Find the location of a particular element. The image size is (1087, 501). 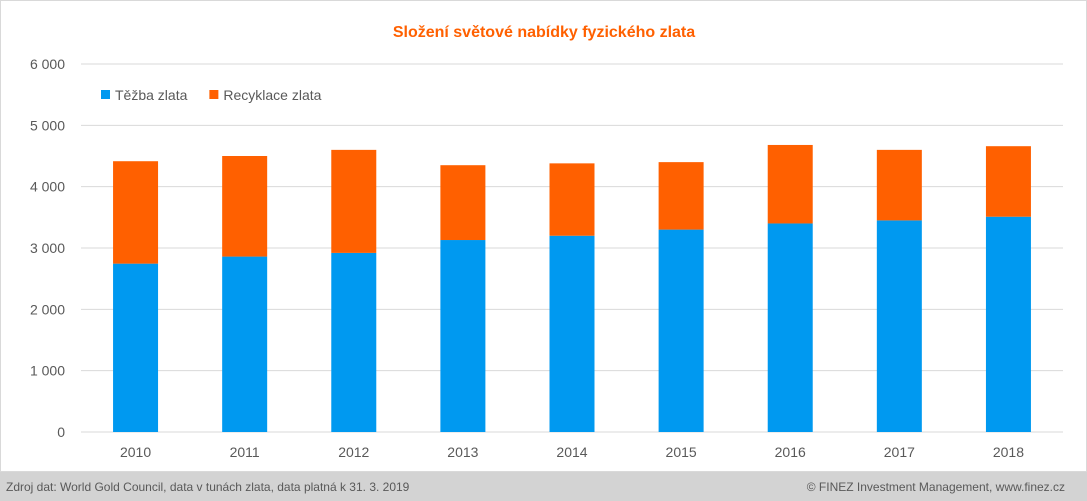

x-tick-label: 2017 is located at coordinates (899, 452).